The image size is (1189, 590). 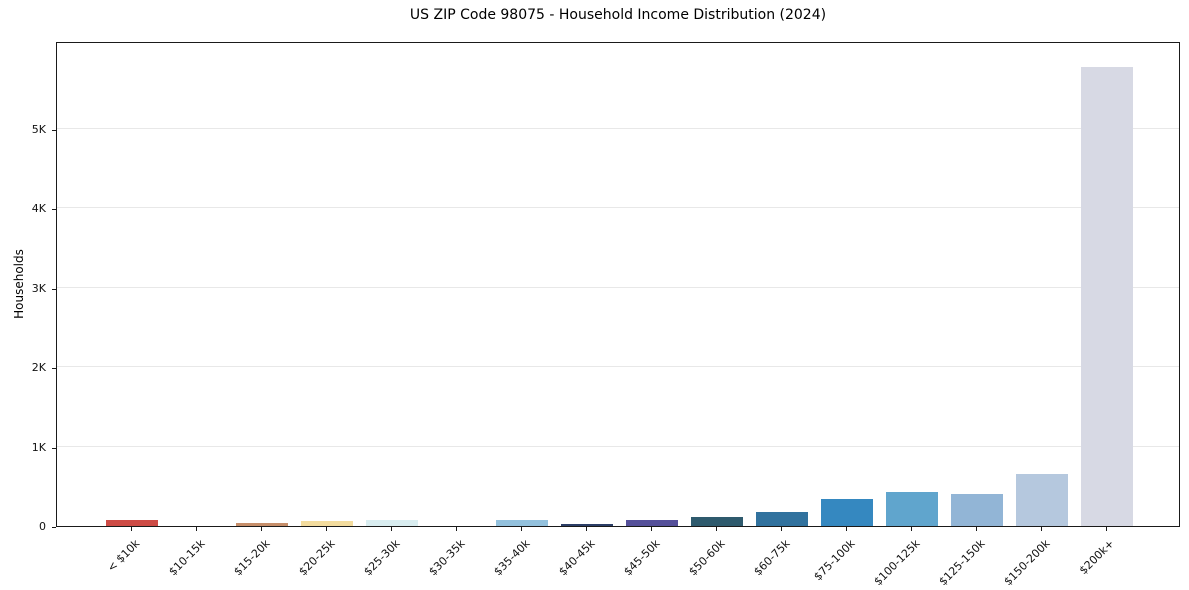 I want to click on x-tick-label-text: $45-50k, so click(x=641, y=558).